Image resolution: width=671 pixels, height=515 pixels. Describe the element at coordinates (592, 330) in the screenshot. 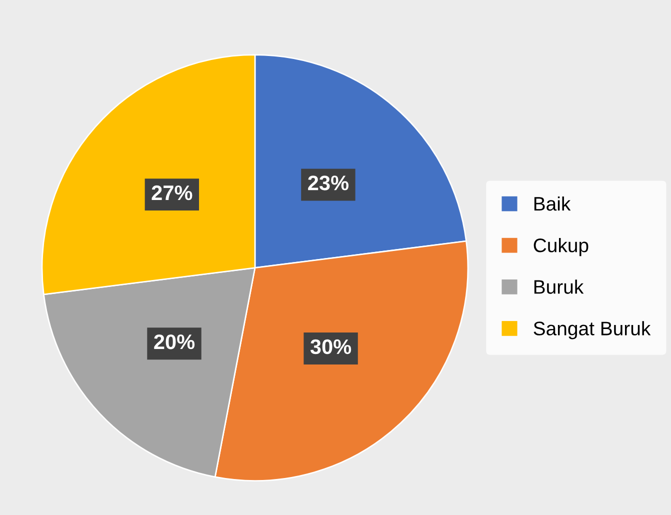

I see `legend-label: Sangat Buruk` at that location.